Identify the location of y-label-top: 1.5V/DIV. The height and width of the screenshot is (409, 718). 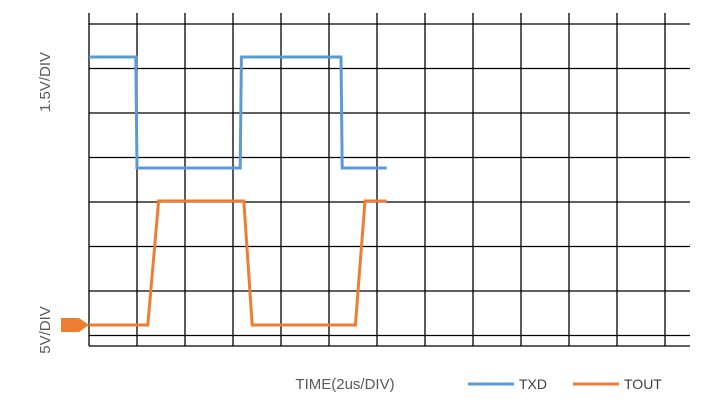
(45, 82).